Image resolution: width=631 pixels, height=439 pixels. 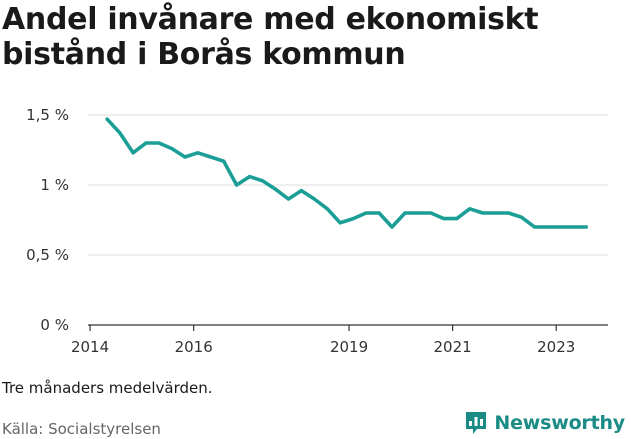 What do you see at coordinates (107, 388) in the screenshot?
I see `chart-note: Tre månaders medelvärden.` at bounding box center [107, 388].